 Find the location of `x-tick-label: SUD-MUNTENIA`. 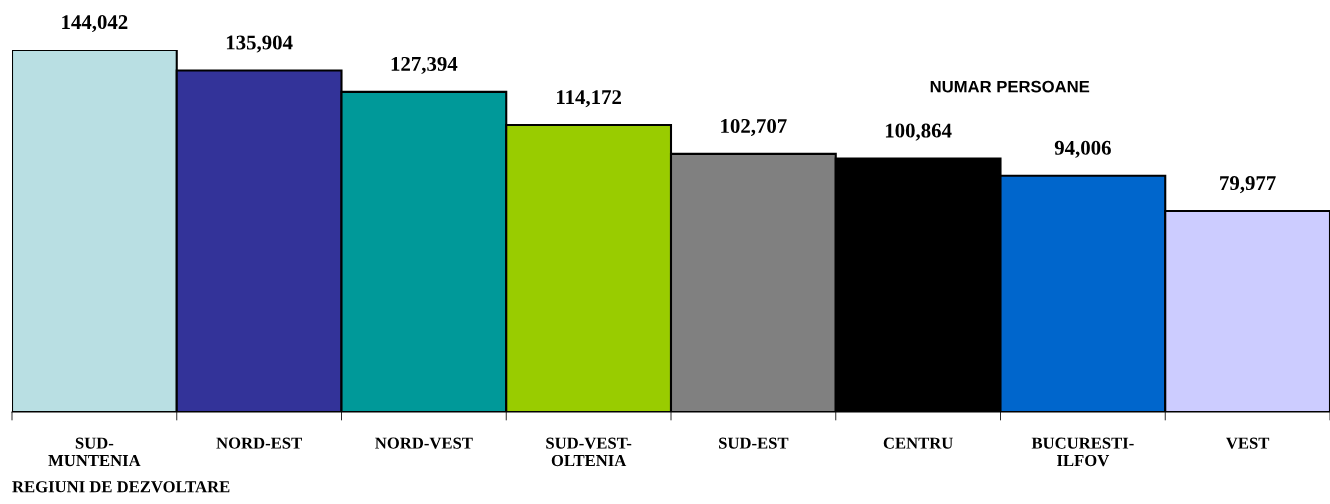

x-tick-label: SUD-MUNTENIA is located at coordinates (94, 452).